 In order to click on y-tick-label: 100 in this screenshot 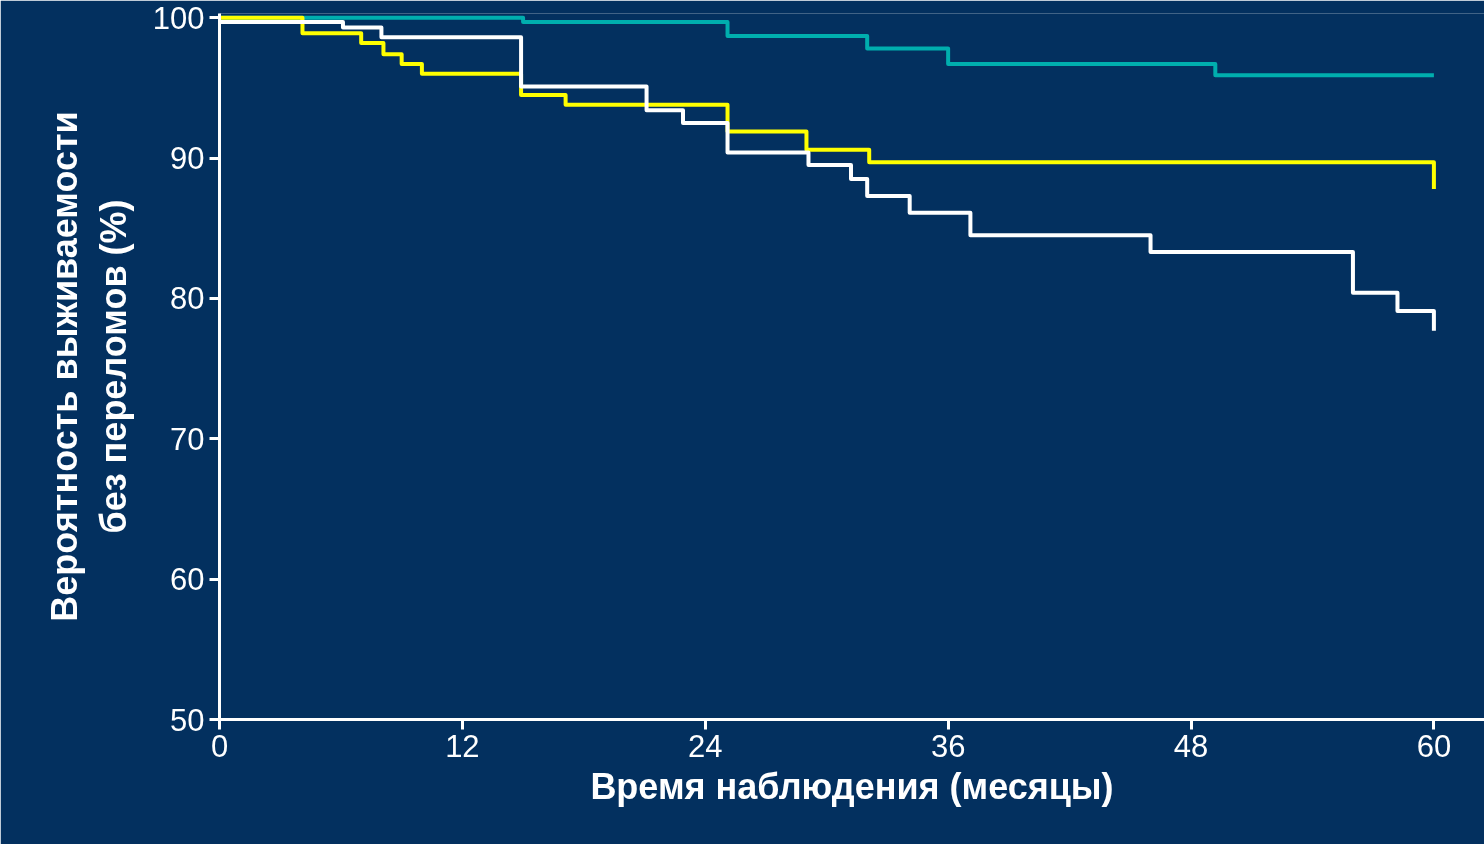, I will do `click(178, 18)`.